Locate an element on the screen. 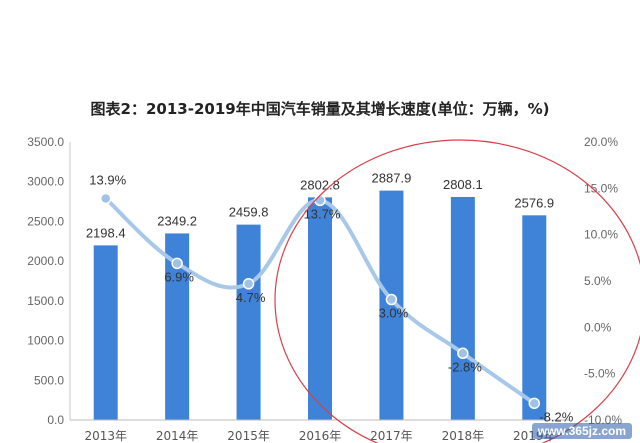  bar-value-label: 2349.2 is located at coordinates (177, 220).